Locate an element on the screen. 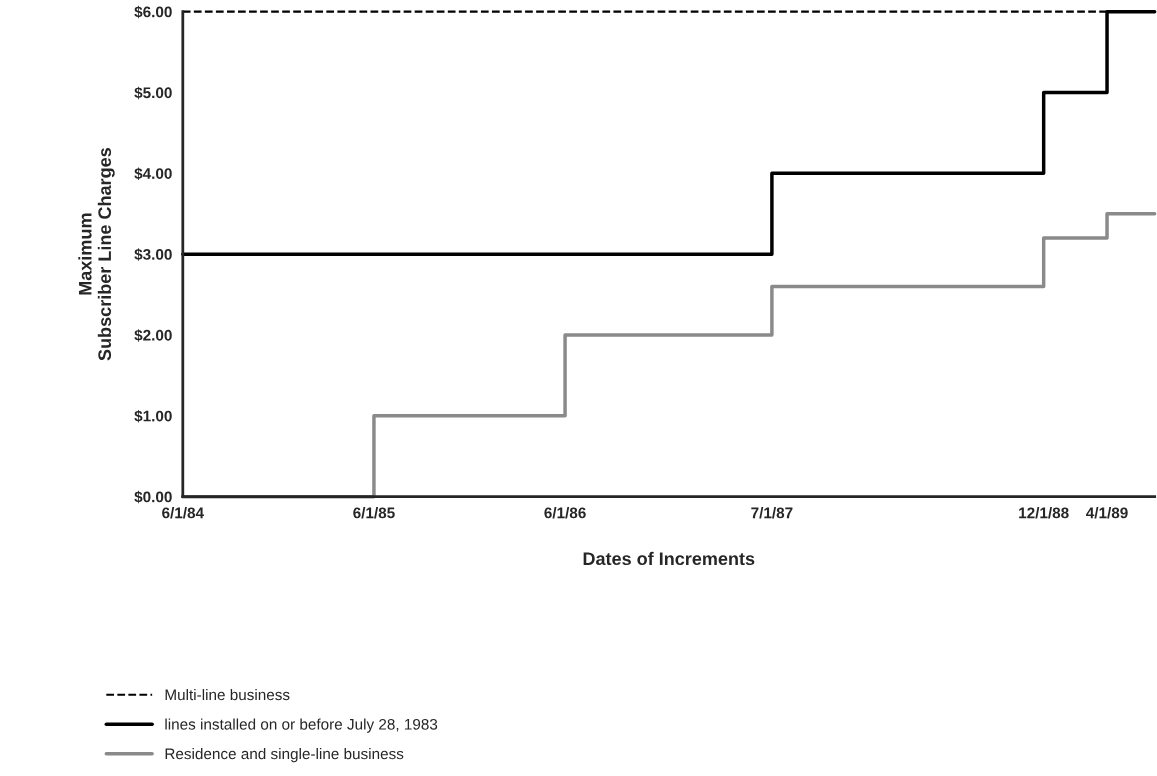 This screenshot has height=776, width=1157. y-axis-title: Maximum Subscriber Line Charges is located at coordinates (96, 254).